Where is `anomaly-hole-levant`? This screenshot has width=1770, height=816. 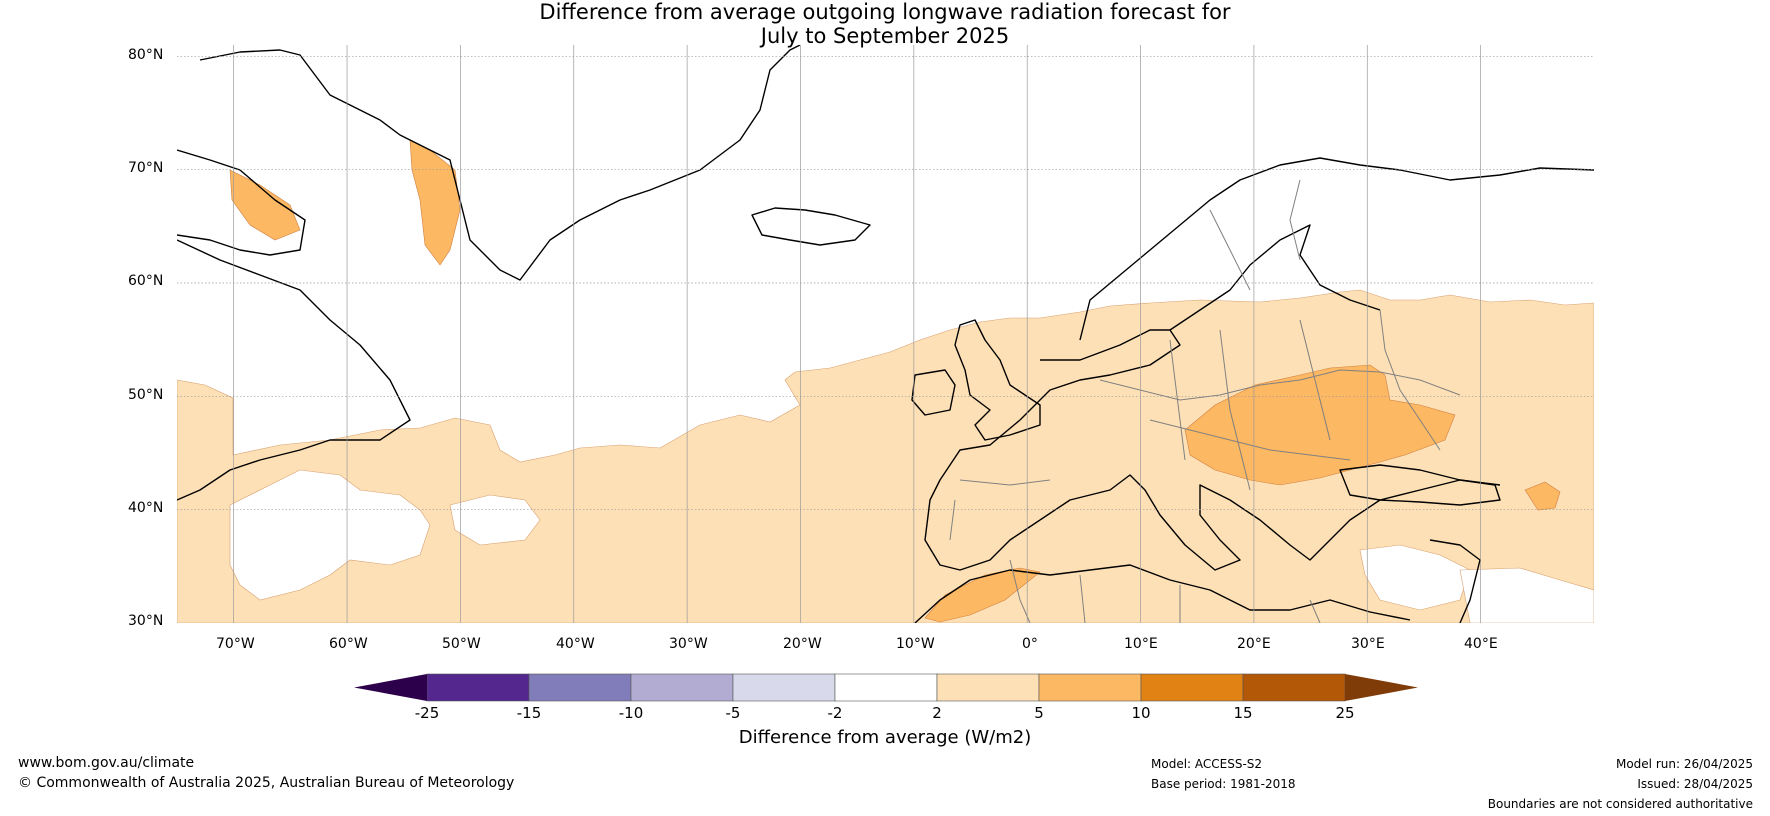
anomaly-hole-levant is located at coordinates (1526, 595).